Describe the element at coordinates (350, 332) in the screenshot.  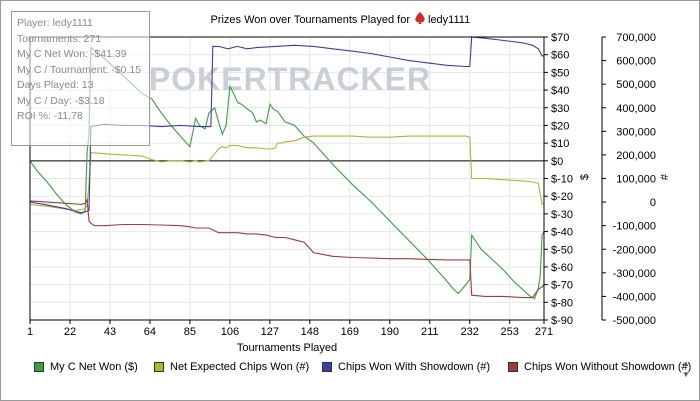
I see `x-tick-label: 169` at that location.